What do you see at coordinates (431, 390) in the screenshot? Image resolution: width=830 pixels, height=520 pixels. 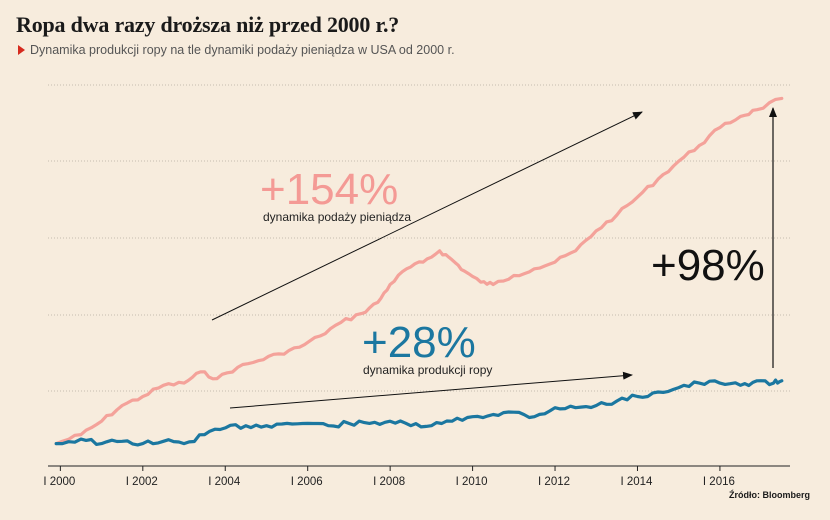 I see `oil-trend-arrow` at bounding box center [431, 390].